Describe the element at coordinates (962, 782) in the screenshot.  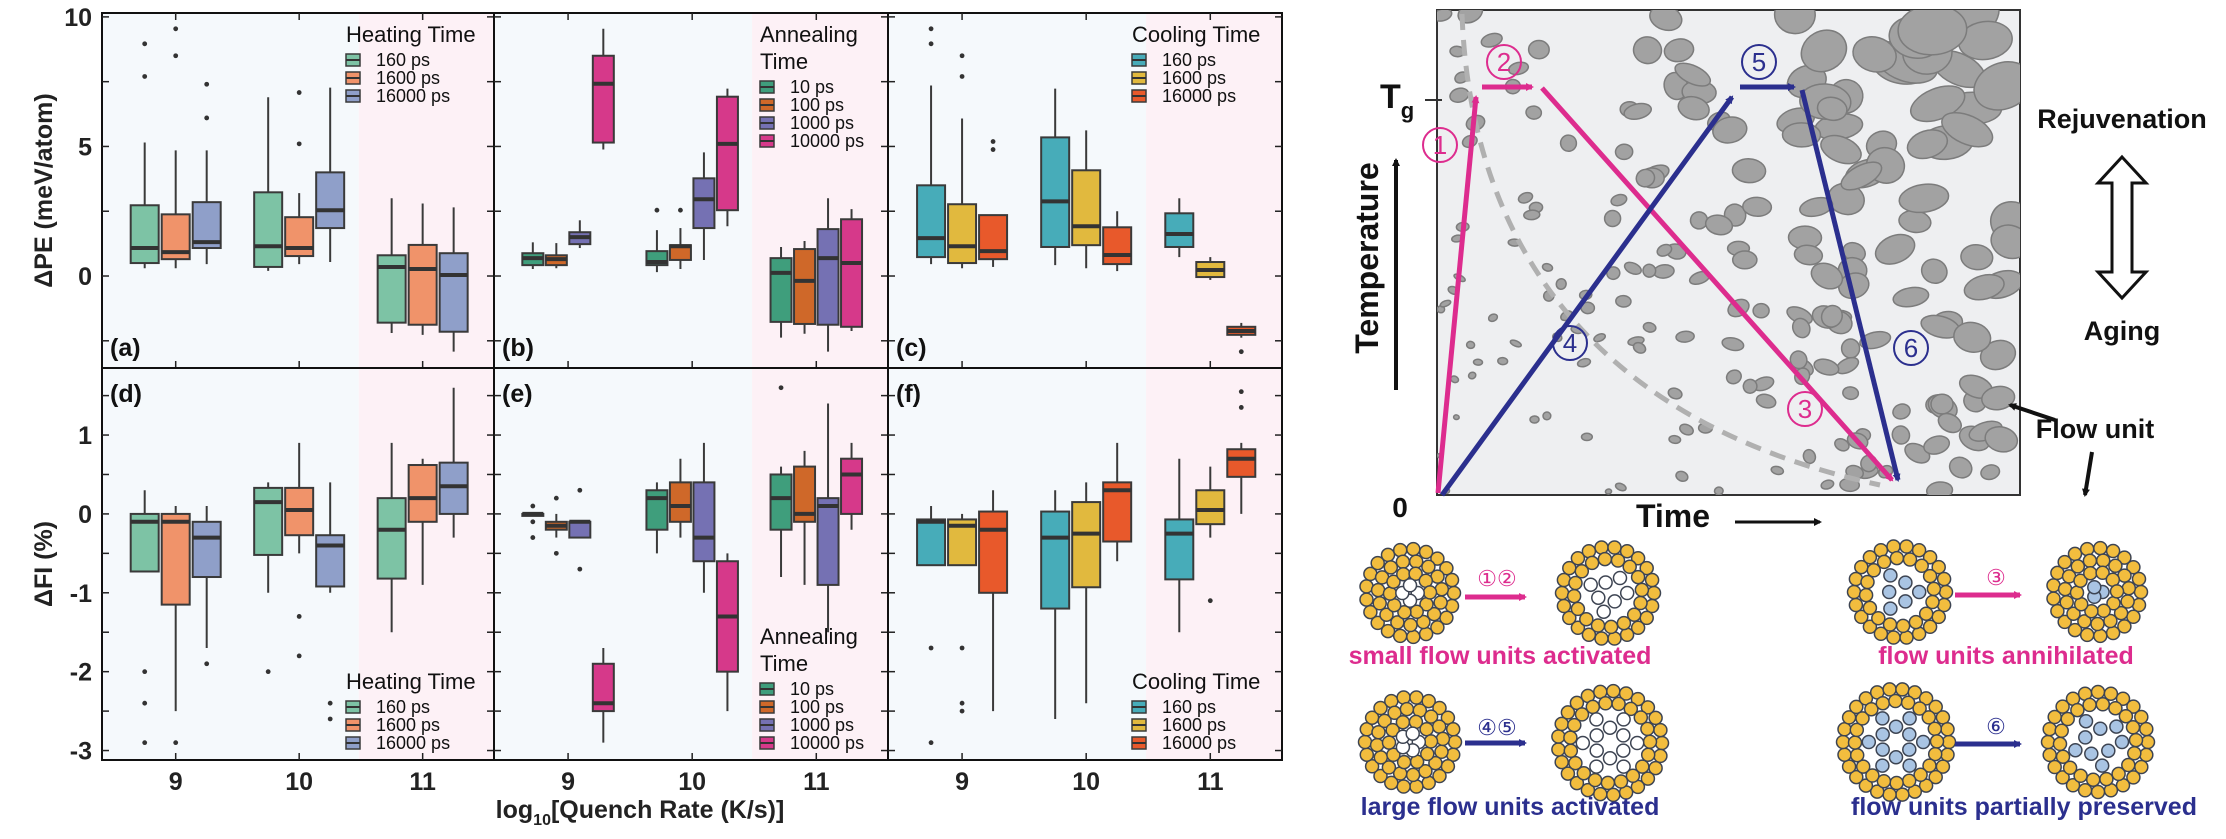
I see `x-tick-label: 9` at that location.